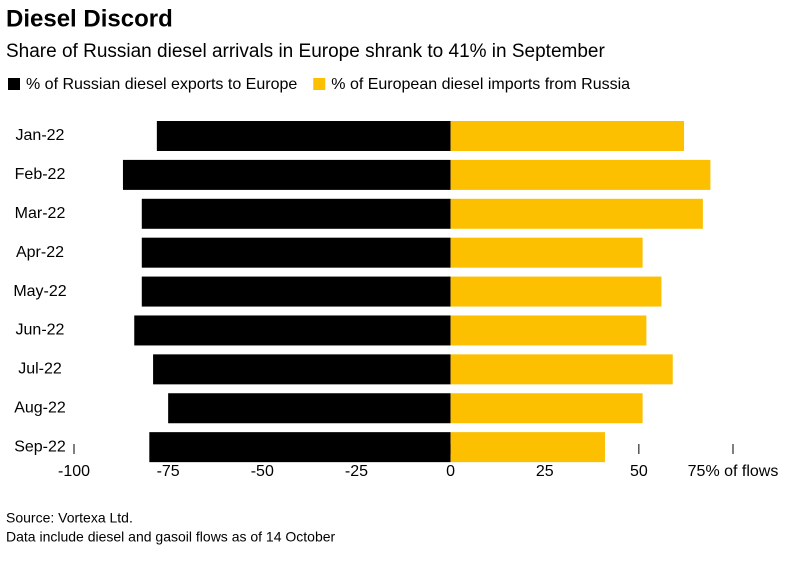 The width and height of the screenshot is (802, 567). Describe the element at coordinates (480, 84) in the screenshot. I see `legend-label: % of European diesel imports from Russia` at that location.